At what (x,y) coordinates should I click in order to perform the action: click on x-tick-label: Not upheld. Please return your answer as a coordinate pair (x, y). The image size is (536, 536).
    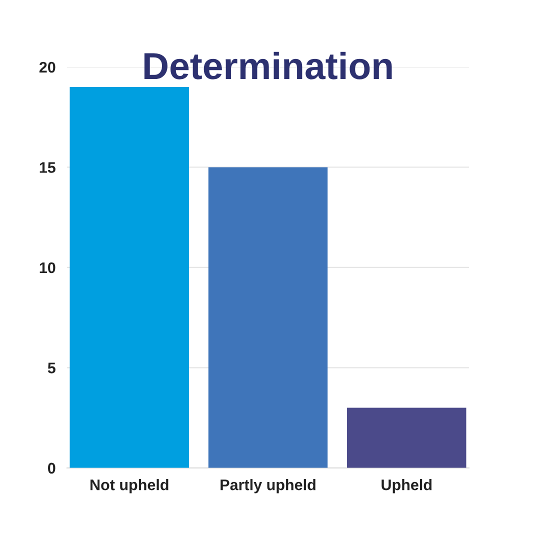
    Looking at the image, I should click on (129, 486).